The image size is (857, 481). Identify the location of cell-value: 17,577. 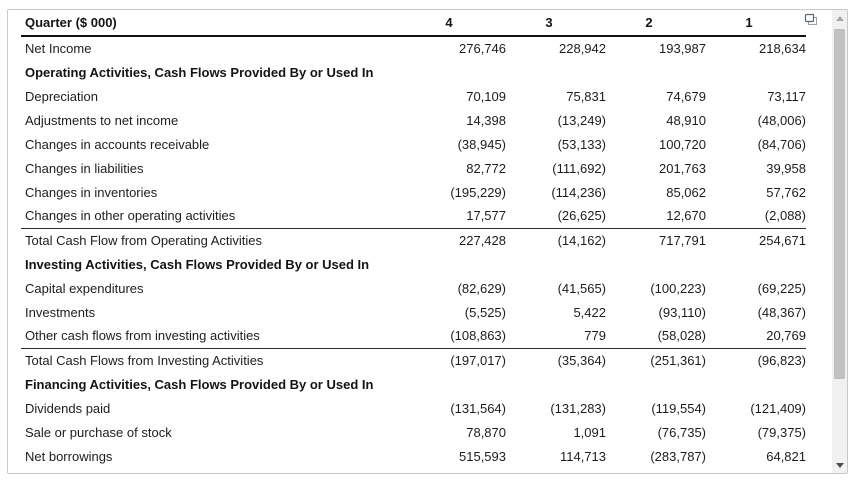
(486, 216).